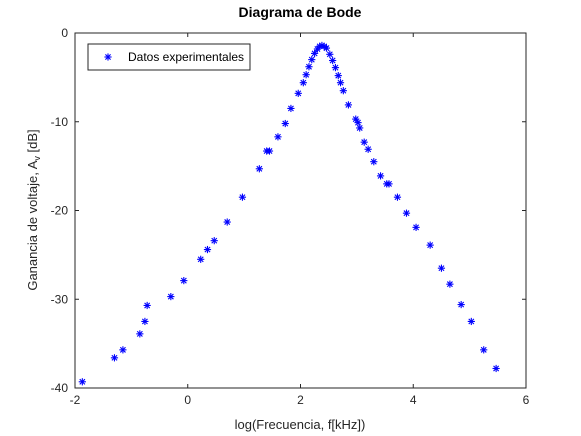 The image size is (581, 436). I want to click on y-axis-label-subscript: v, so click(37, 158).